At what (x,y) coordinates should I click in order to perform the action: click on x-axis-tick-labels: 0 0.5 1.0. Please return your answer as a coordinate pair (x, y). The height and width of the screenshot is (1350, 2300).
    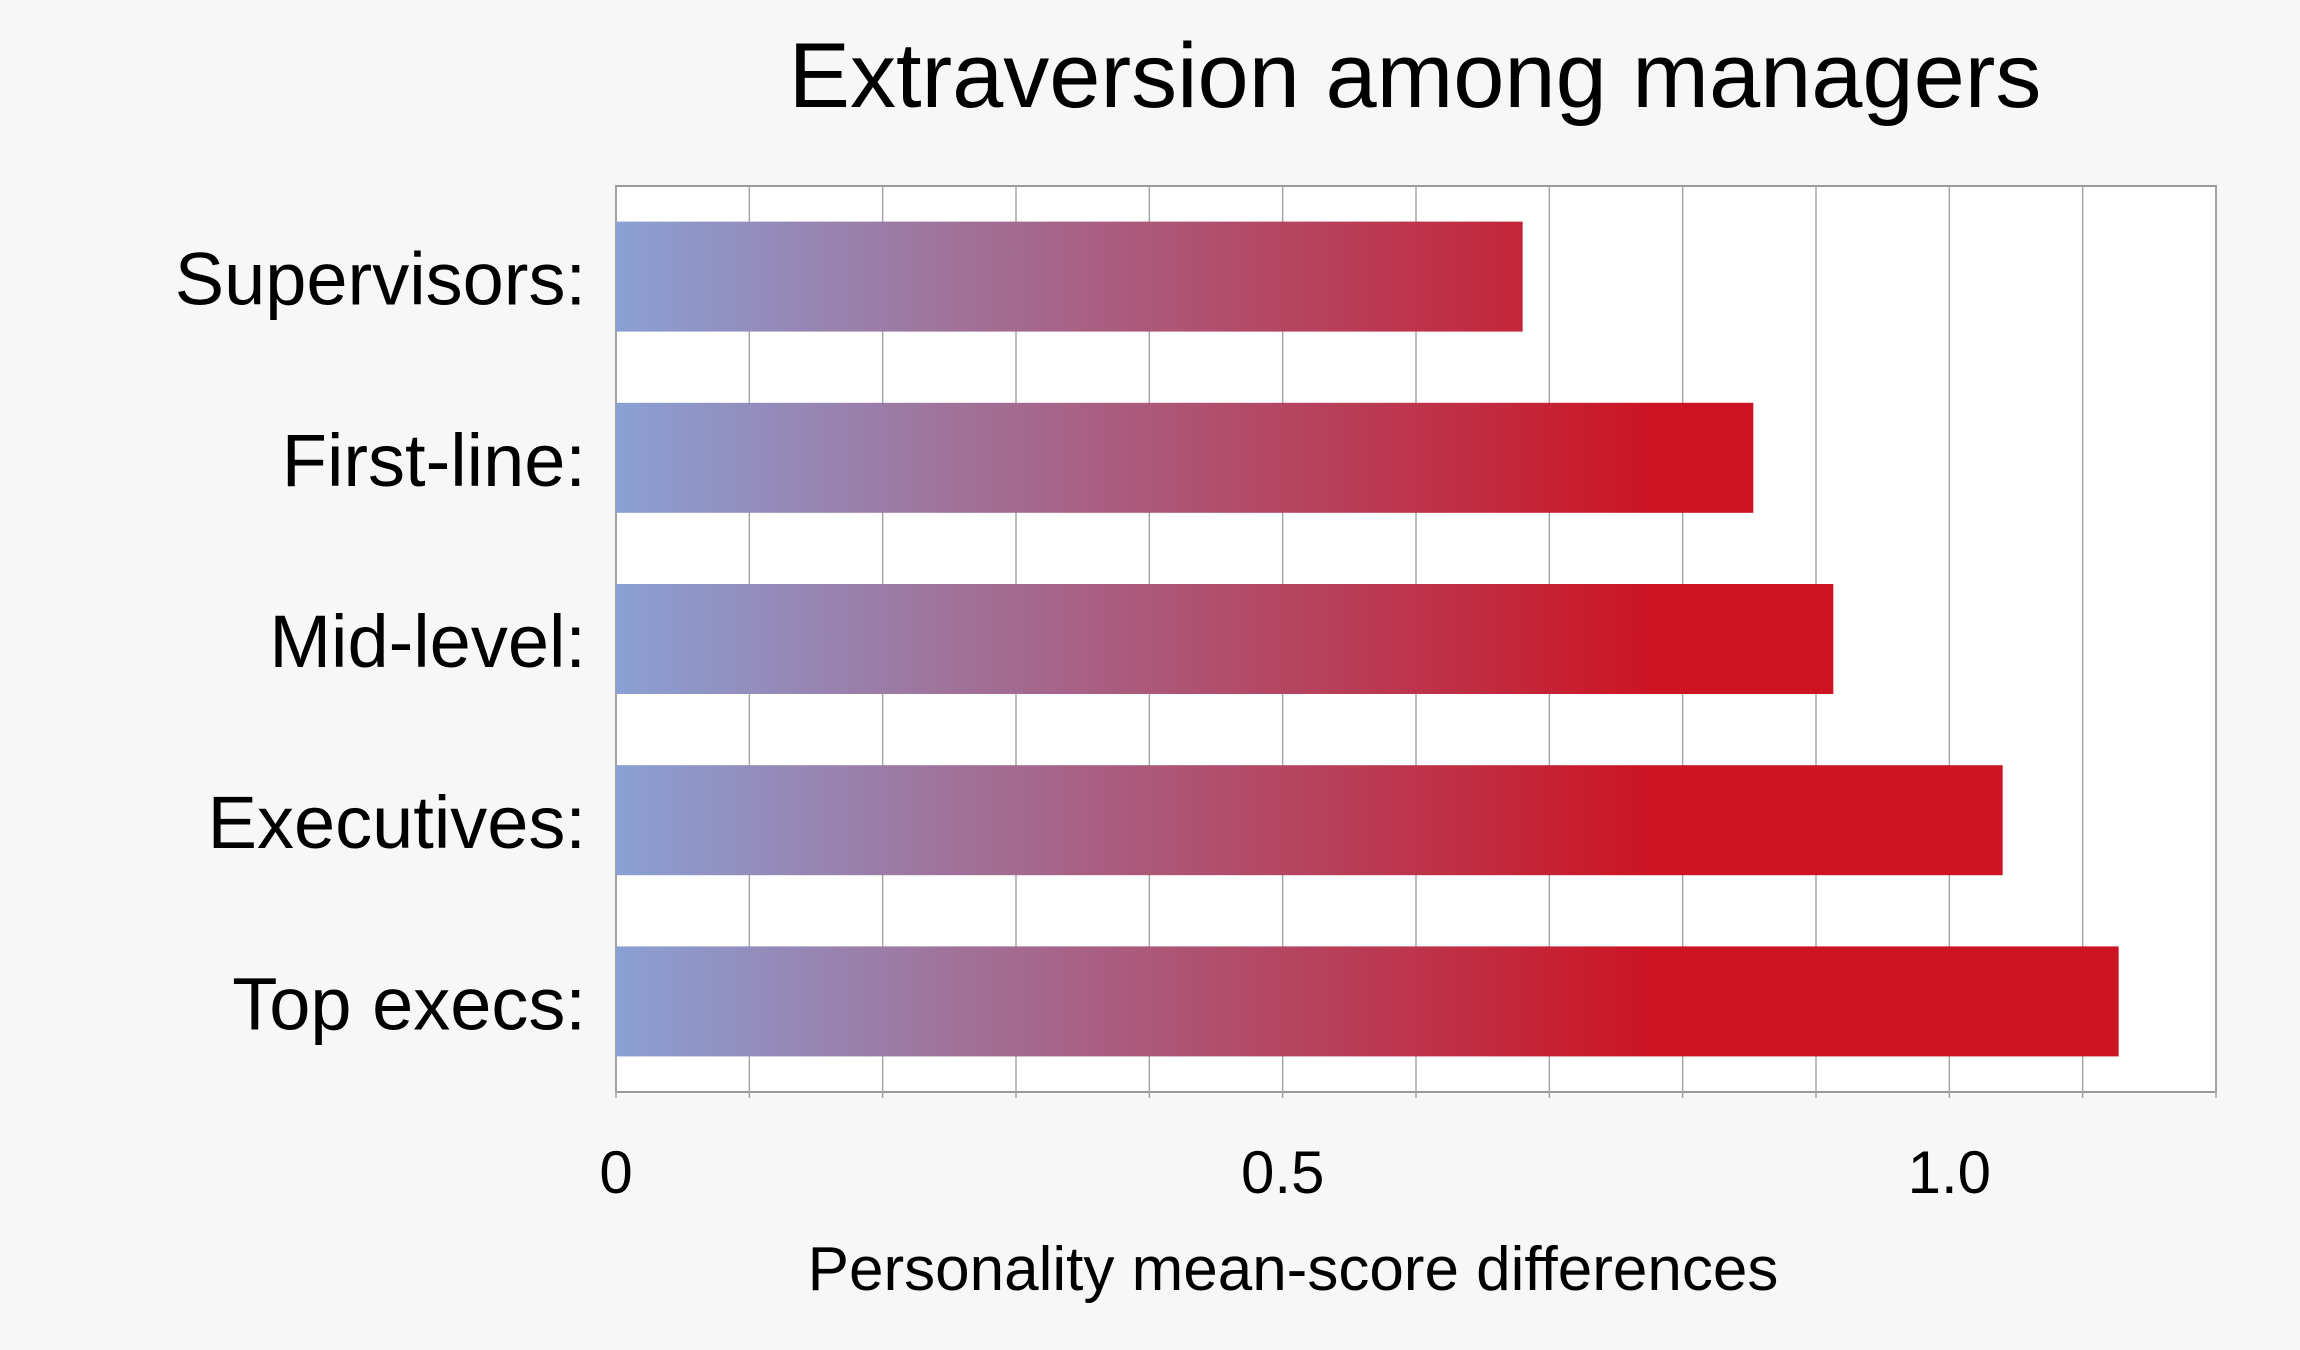
    Looking at the image, I should click on (1295, 1172).